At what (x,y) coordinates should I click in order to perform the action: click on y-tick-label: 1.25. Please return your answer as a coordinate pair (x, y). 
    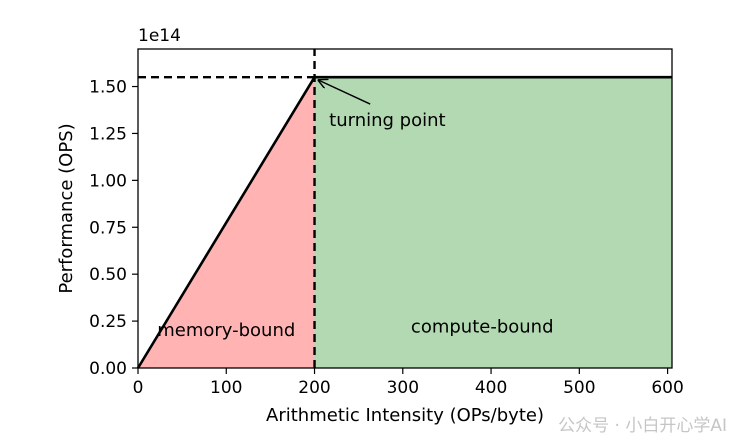
    Looking at the image, I should click on (108, 134).